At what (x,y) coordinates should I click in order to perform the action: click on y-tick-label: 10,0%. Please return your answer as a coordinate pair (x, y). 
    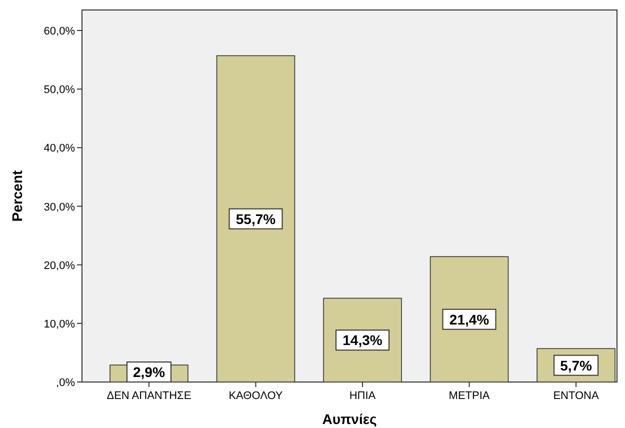
    Looking at the image, I should click on (60, 324).